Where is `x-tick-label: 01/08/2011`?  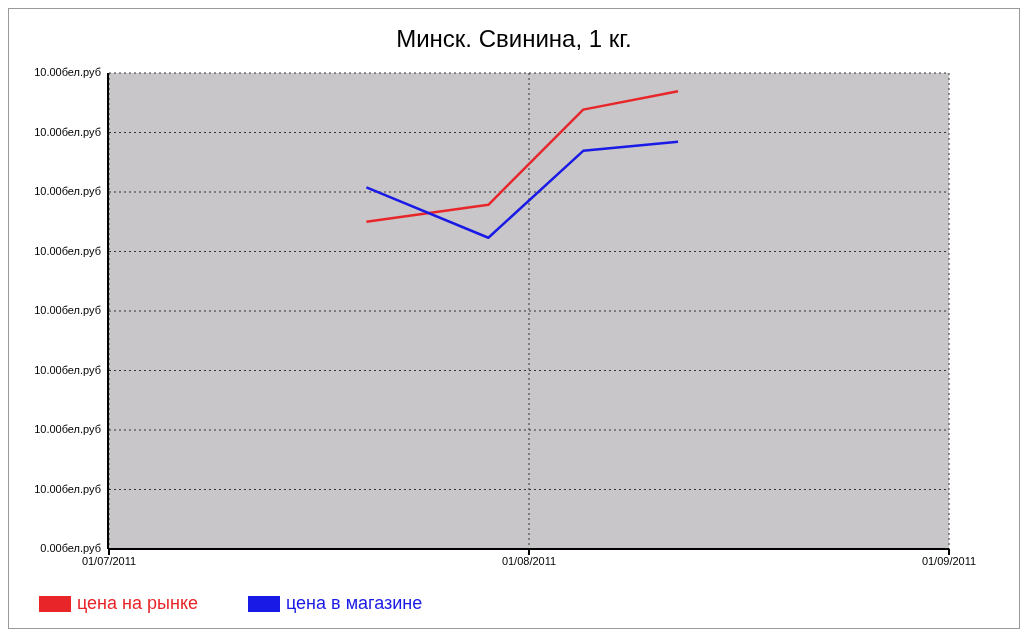
x-tick-label: 01/08/2011 is located at coordinates (529, 560).